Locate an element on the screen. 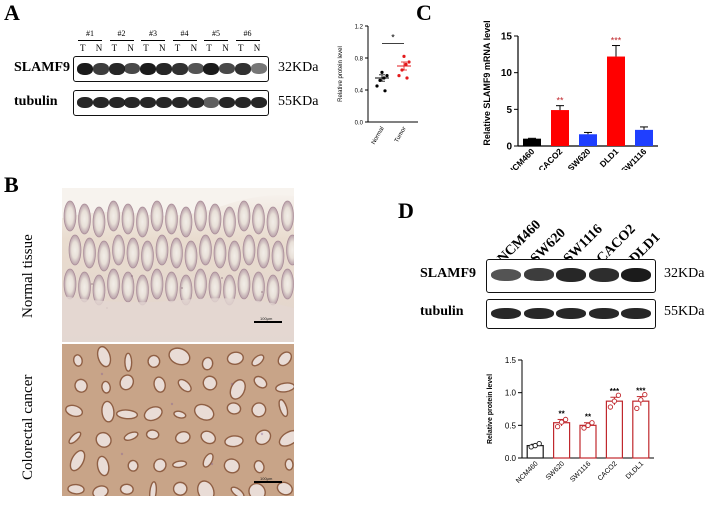 This screenshot has height=505, width=708. normal-tissue-label: Normal tissue is located at coordinates (28, 276).